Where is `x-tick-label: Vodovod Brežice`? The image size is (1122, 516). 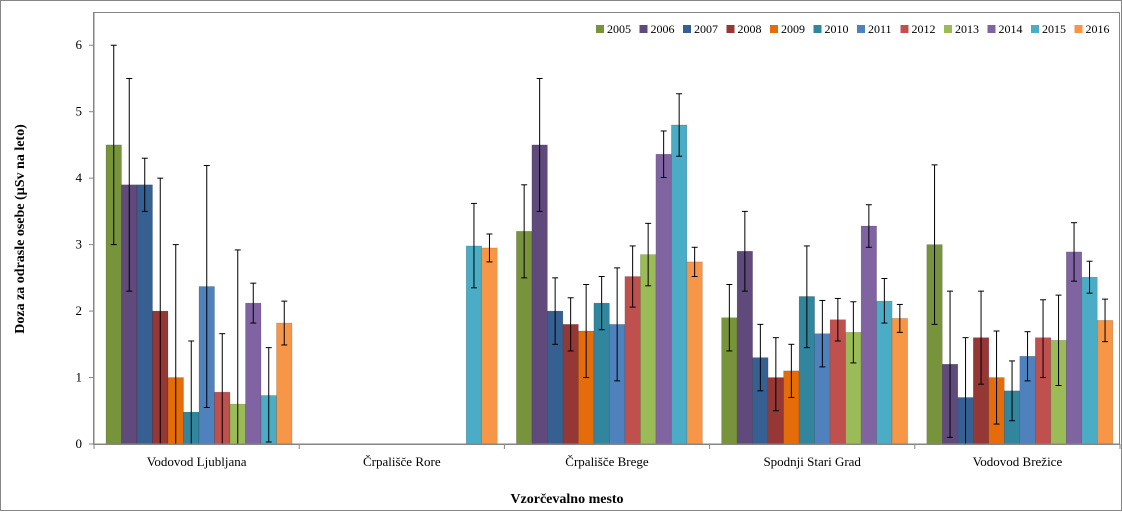 x-tick-label: Vodovod Brežice is located at coordinates (1018, 461).